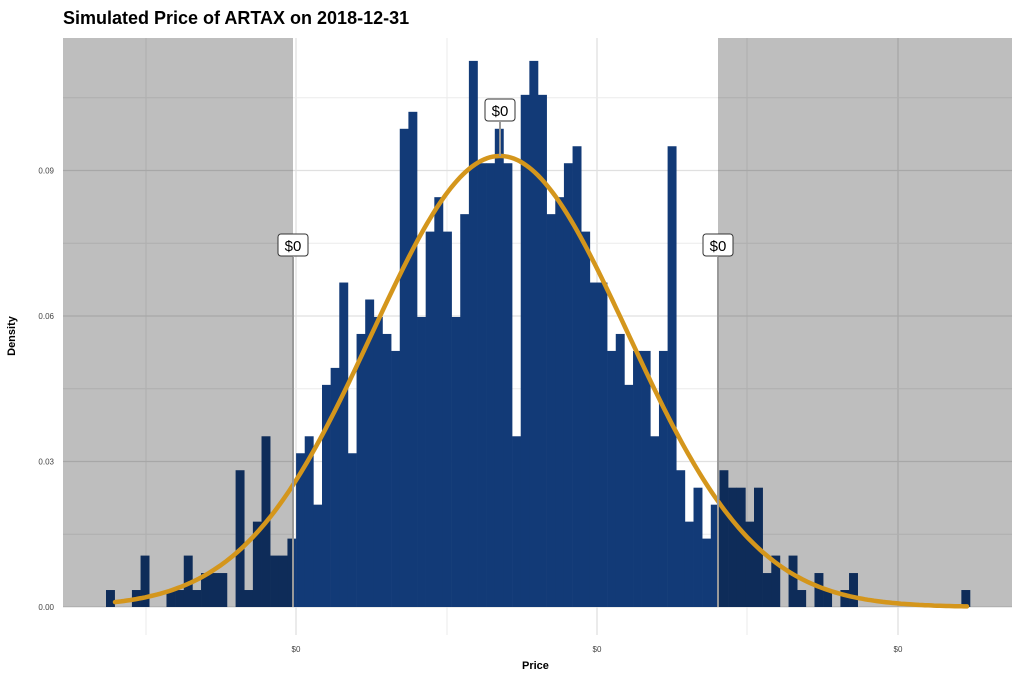  I want to click on y-tick-label: 0.03, so click(46, 462).